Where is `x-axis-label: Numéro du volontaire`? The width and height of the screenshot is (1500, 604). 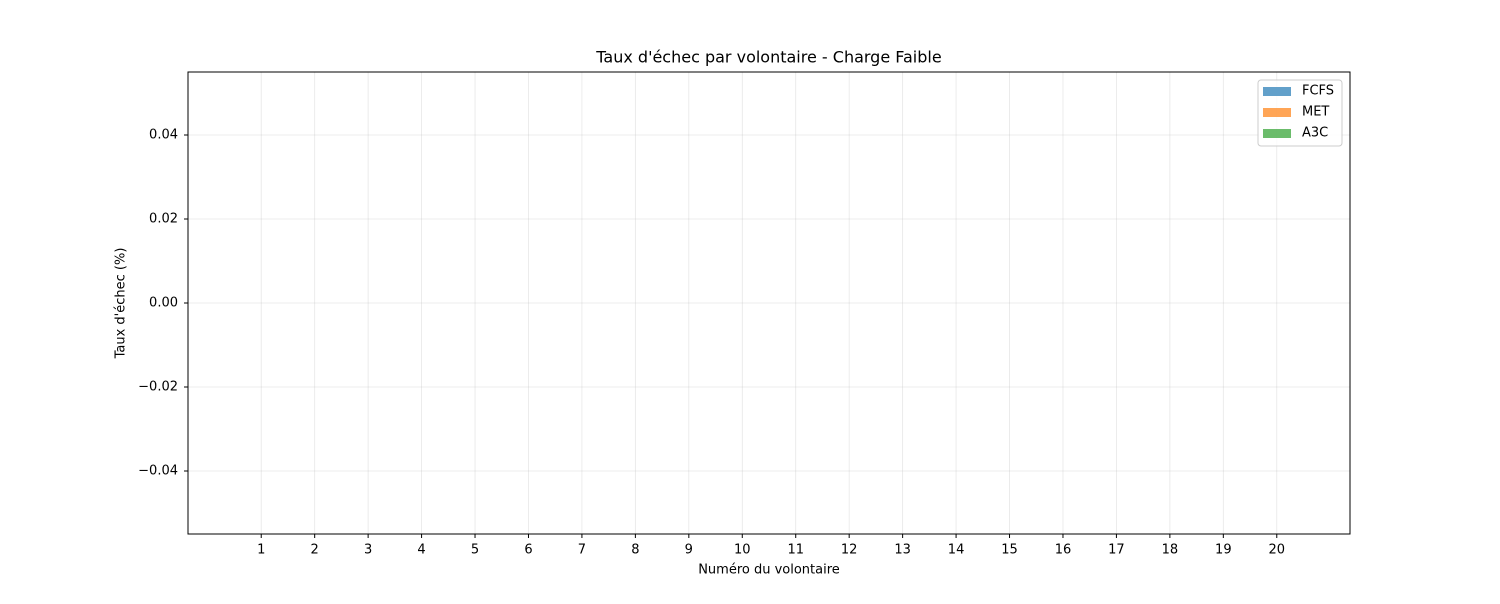
x-axis-label: Numéro du volontaire is located at coordinates (769, 570).